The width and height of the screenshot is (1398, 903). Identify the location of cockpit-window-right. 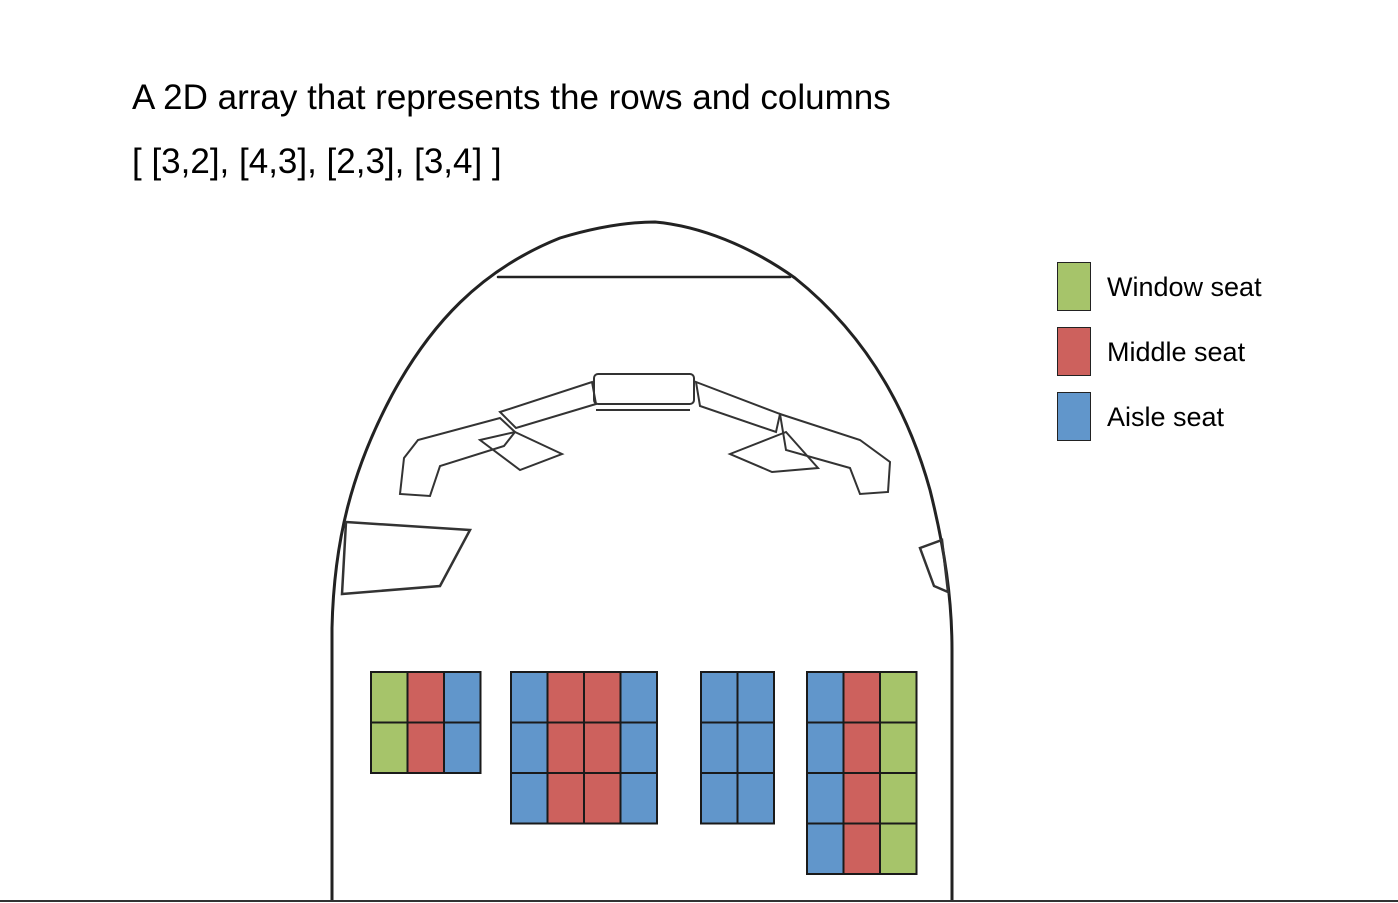
(934, 566).